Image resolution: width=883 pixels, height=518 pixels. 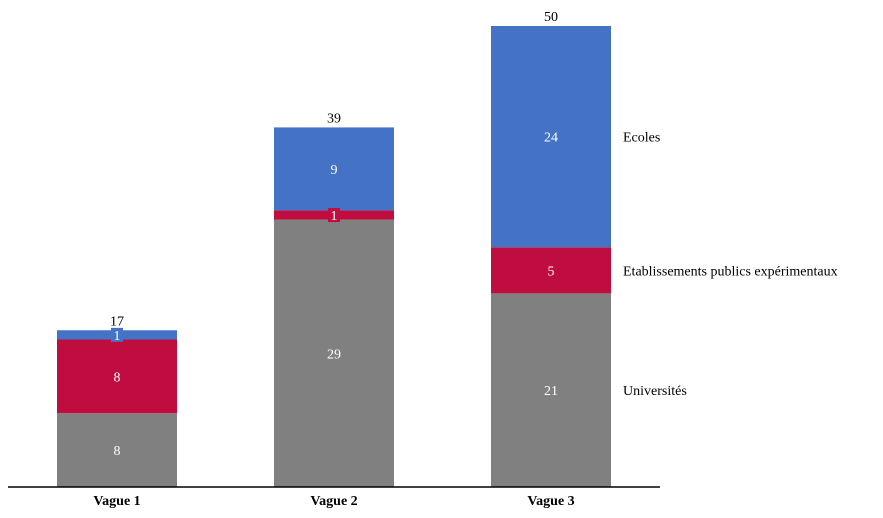 What do you see at coordinates (551, 17) in the screenshot?
I see `total-label: 50` at bounding box center [551, 17].